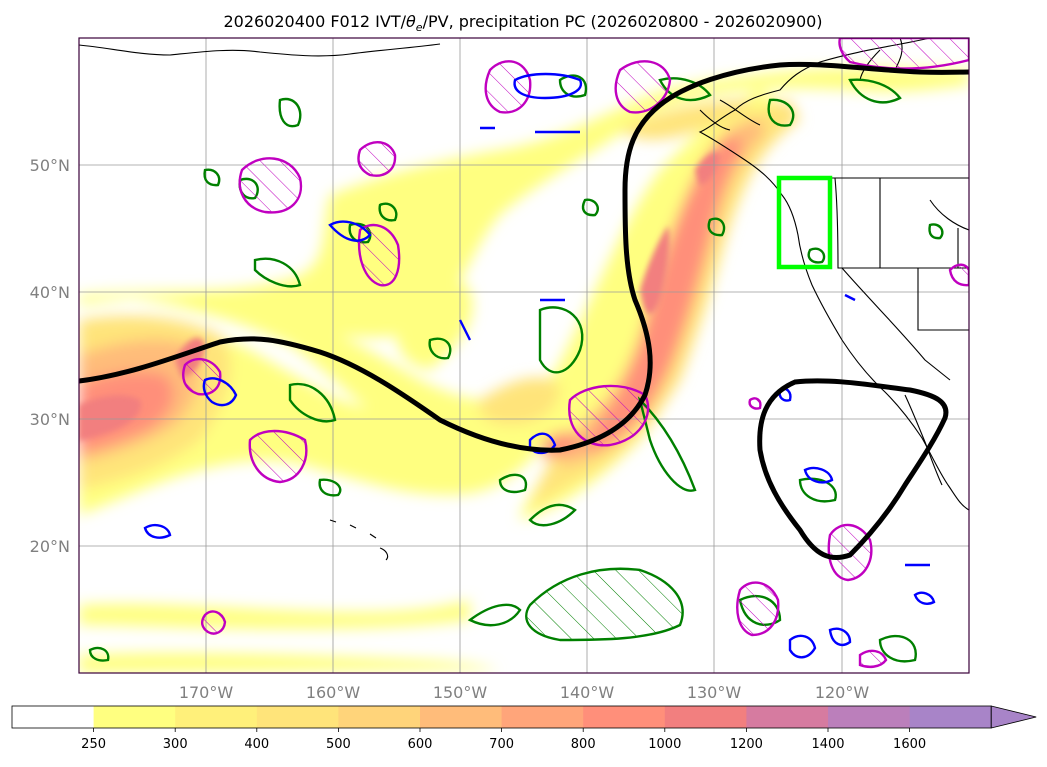  I want to click on lon-tick-label: 170°W, so click(206, 692).